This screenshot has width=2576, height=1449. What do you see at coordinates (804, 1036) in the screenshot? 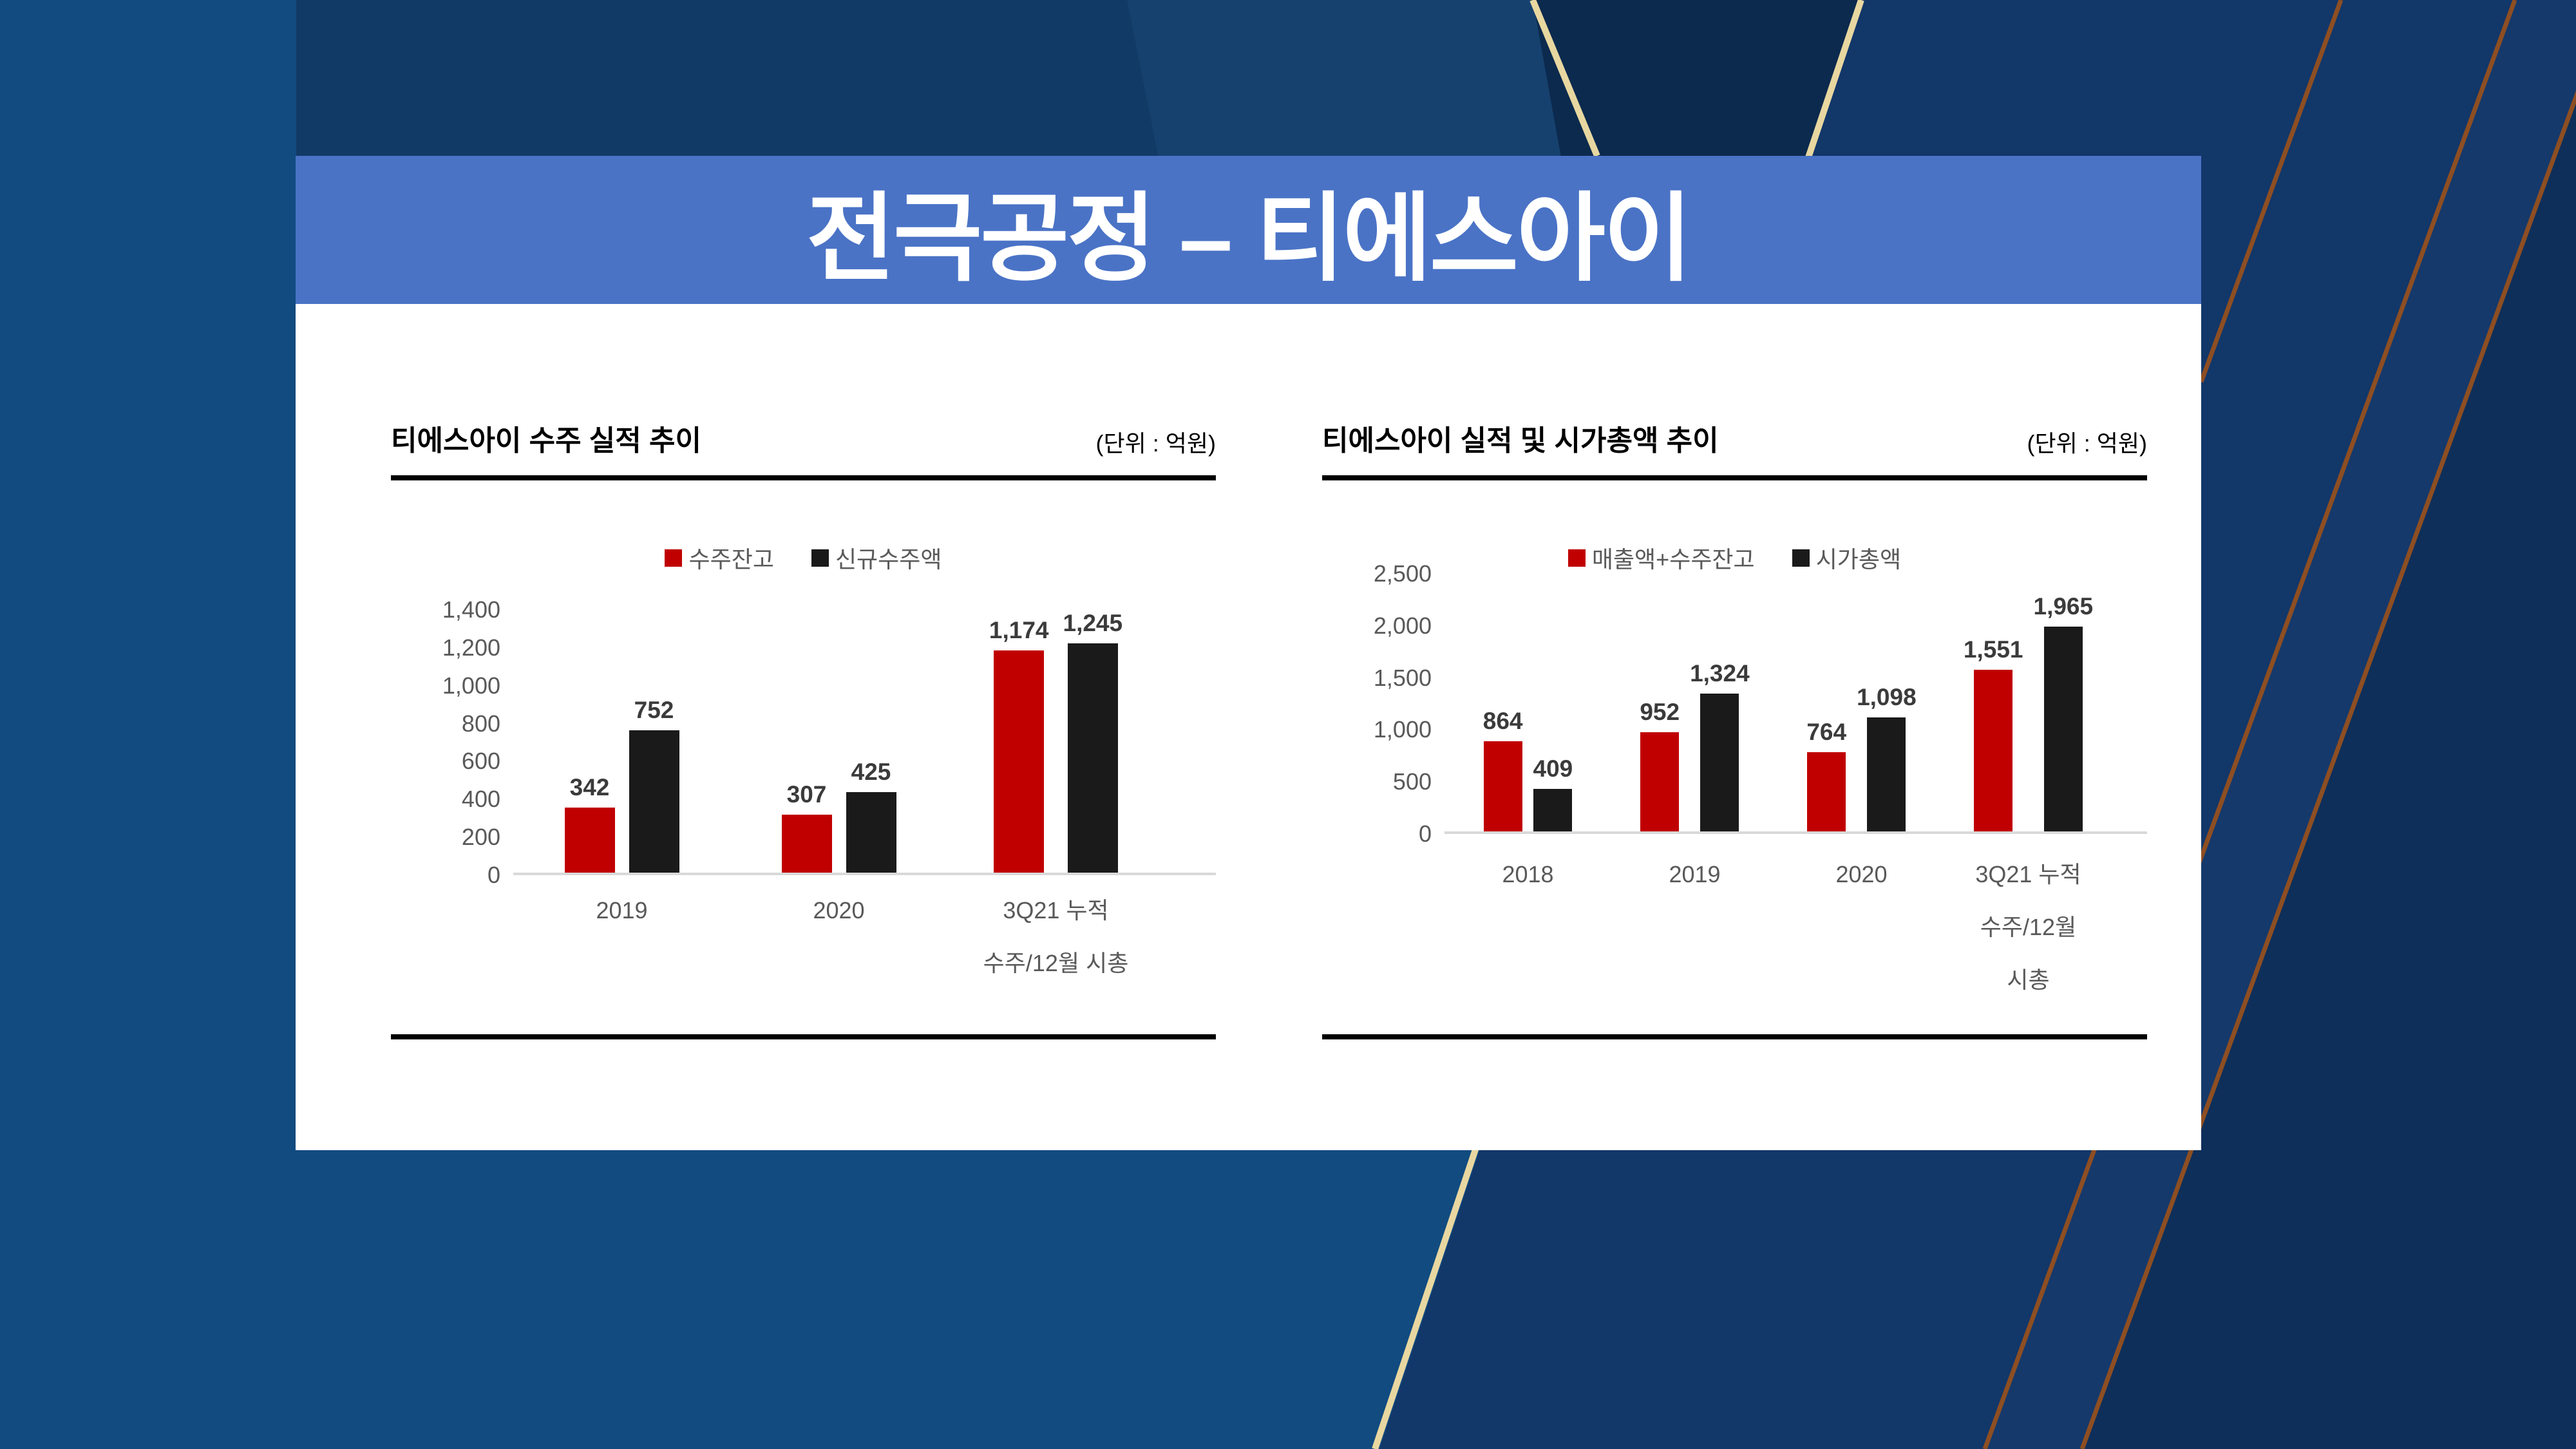
I see `chart-bottom-divider` at bounding box center [804, 1036].